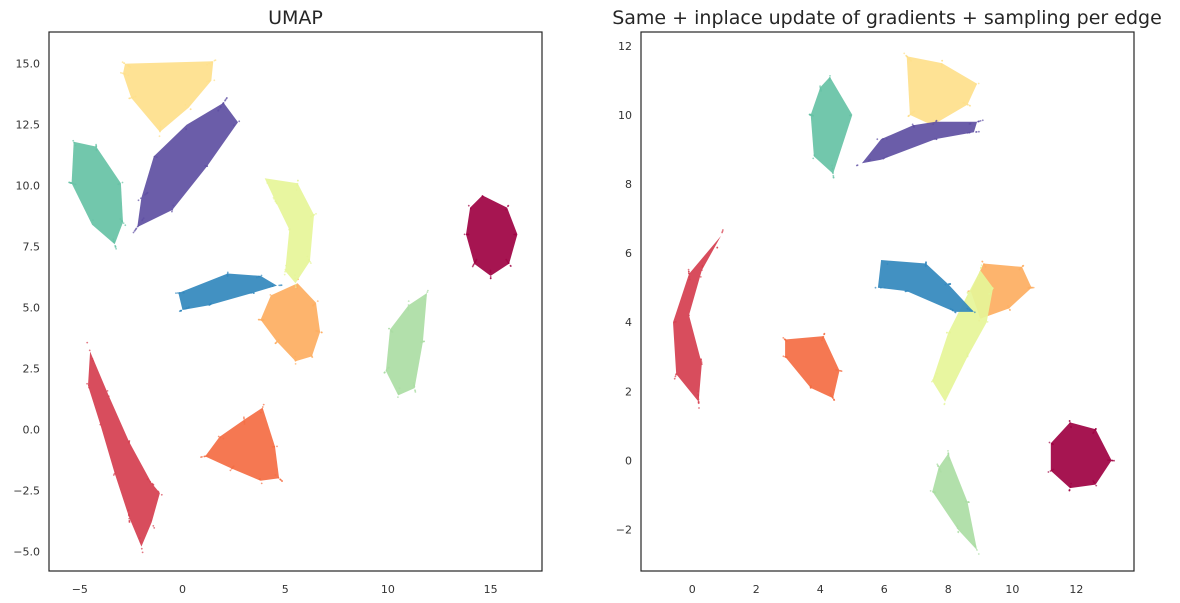 The height and width of the screenshot is (603, 1180). What do you see at coordinates (285, 589) in the screenshot?
I see `x-tick-label: 5` at bounding box center [285, 589].